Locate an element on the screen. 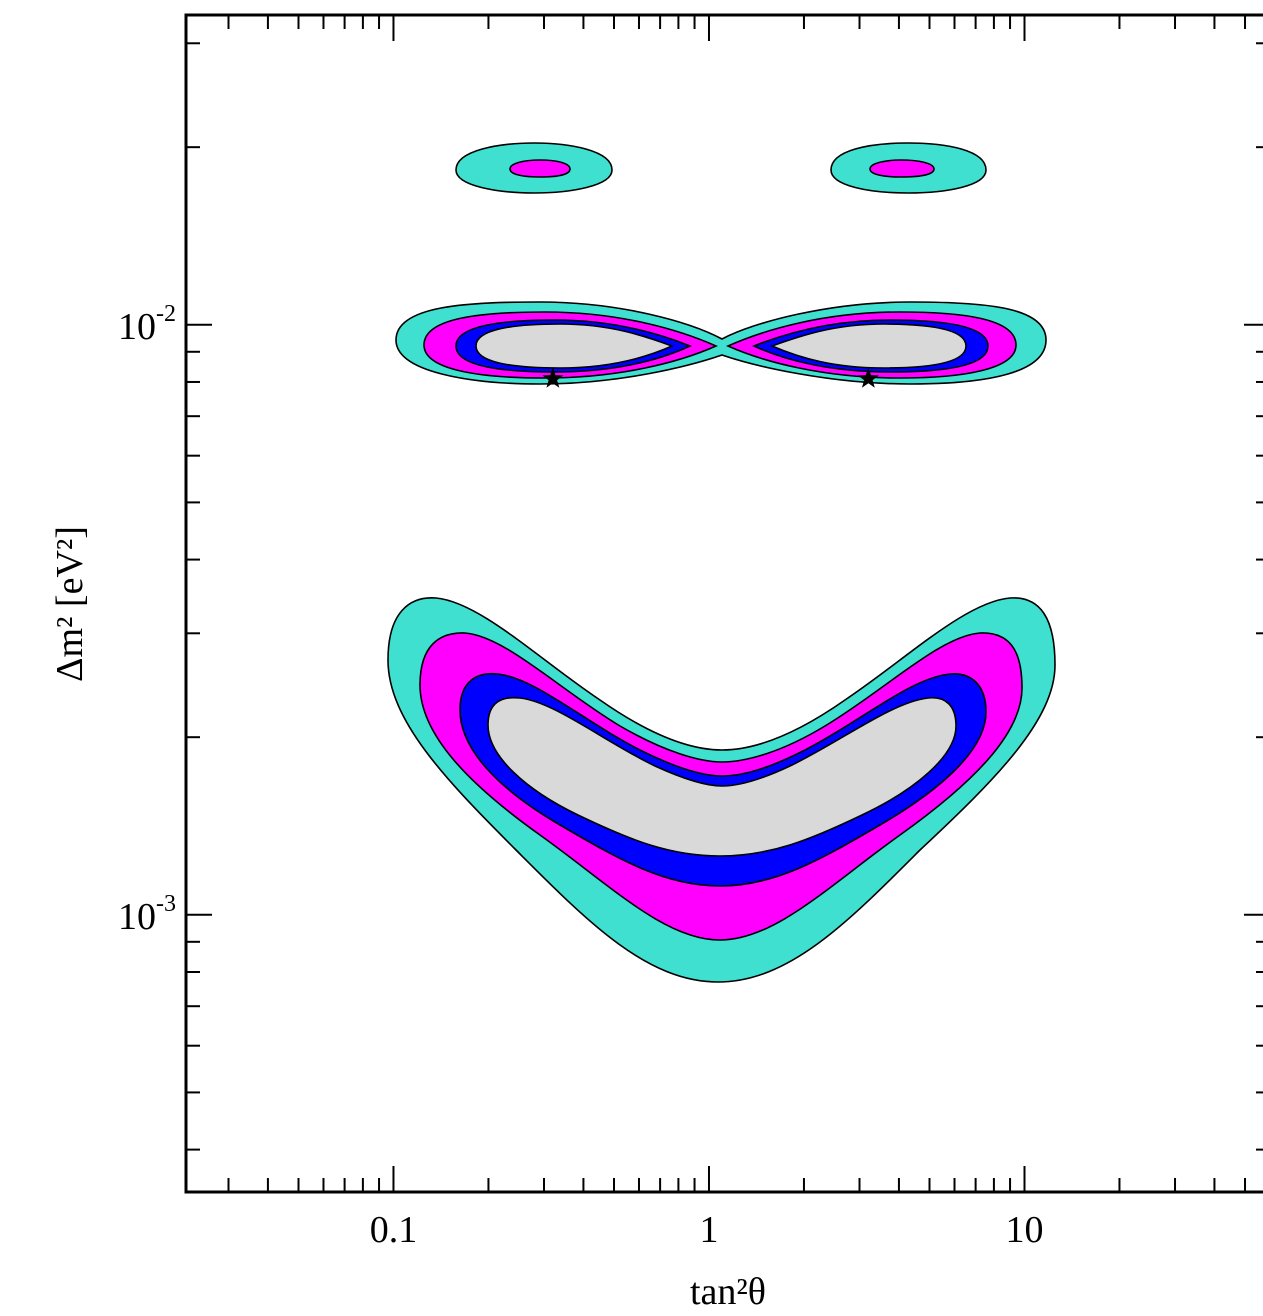  x-tick-label: 0.1 is located at coordinates (394, 1230).